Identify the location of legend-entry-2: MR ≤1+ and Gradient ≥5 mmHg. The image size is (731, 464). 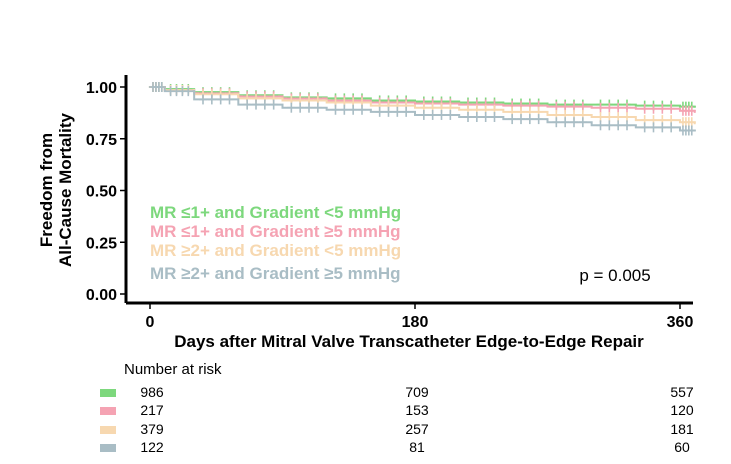
(275, 231).